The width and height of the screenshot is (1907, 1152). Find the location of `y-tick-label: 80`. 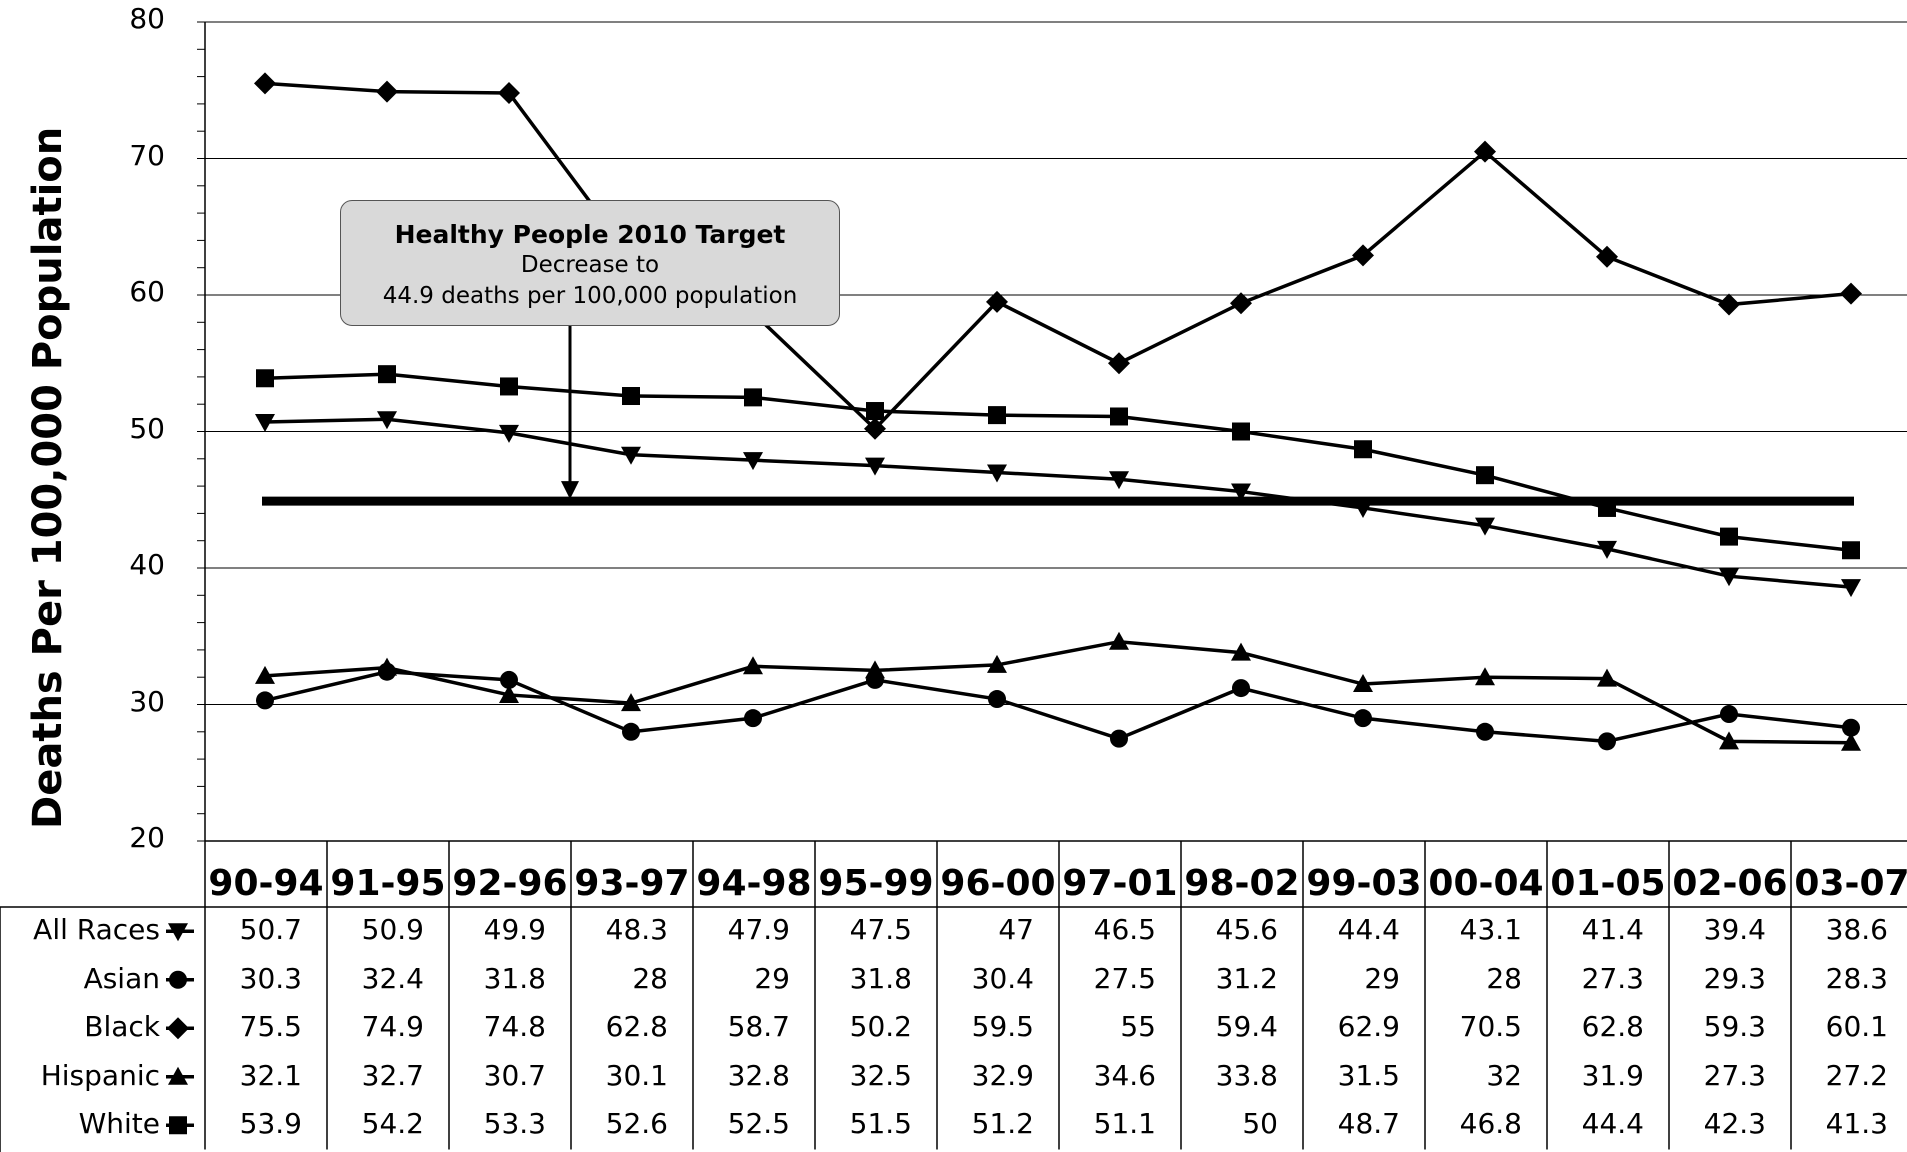

y-tick-label: 80 is located at coordinates (147, 18).